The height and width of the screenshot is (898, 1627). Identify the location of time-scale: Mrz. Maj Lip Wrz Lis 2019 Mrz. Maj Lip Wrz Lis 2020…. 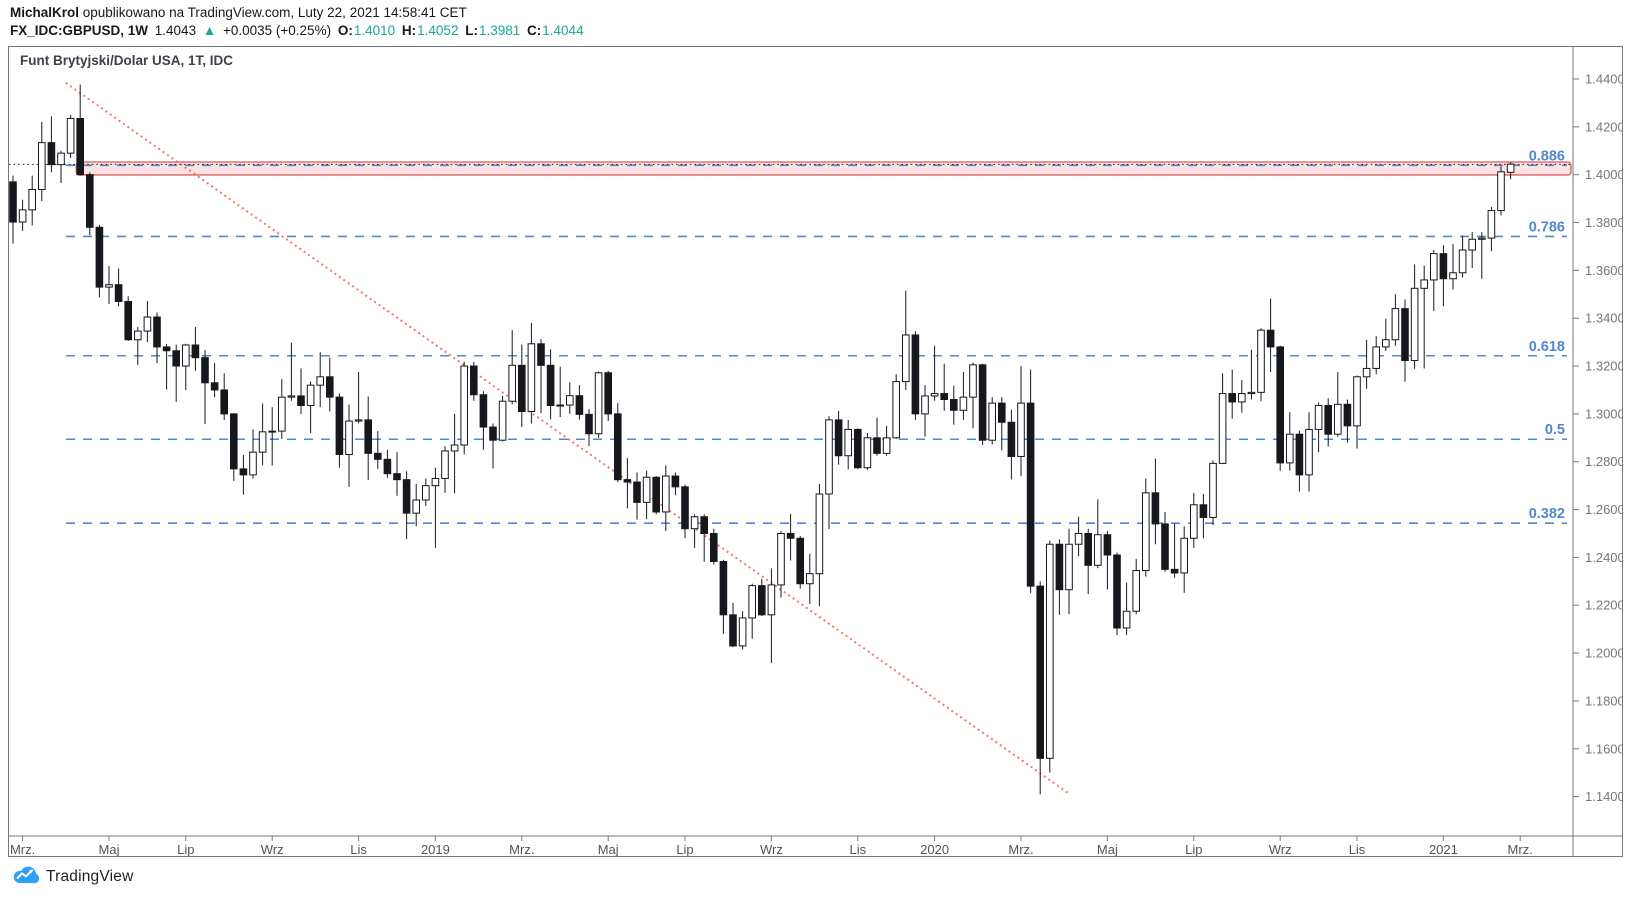
(771, 846).